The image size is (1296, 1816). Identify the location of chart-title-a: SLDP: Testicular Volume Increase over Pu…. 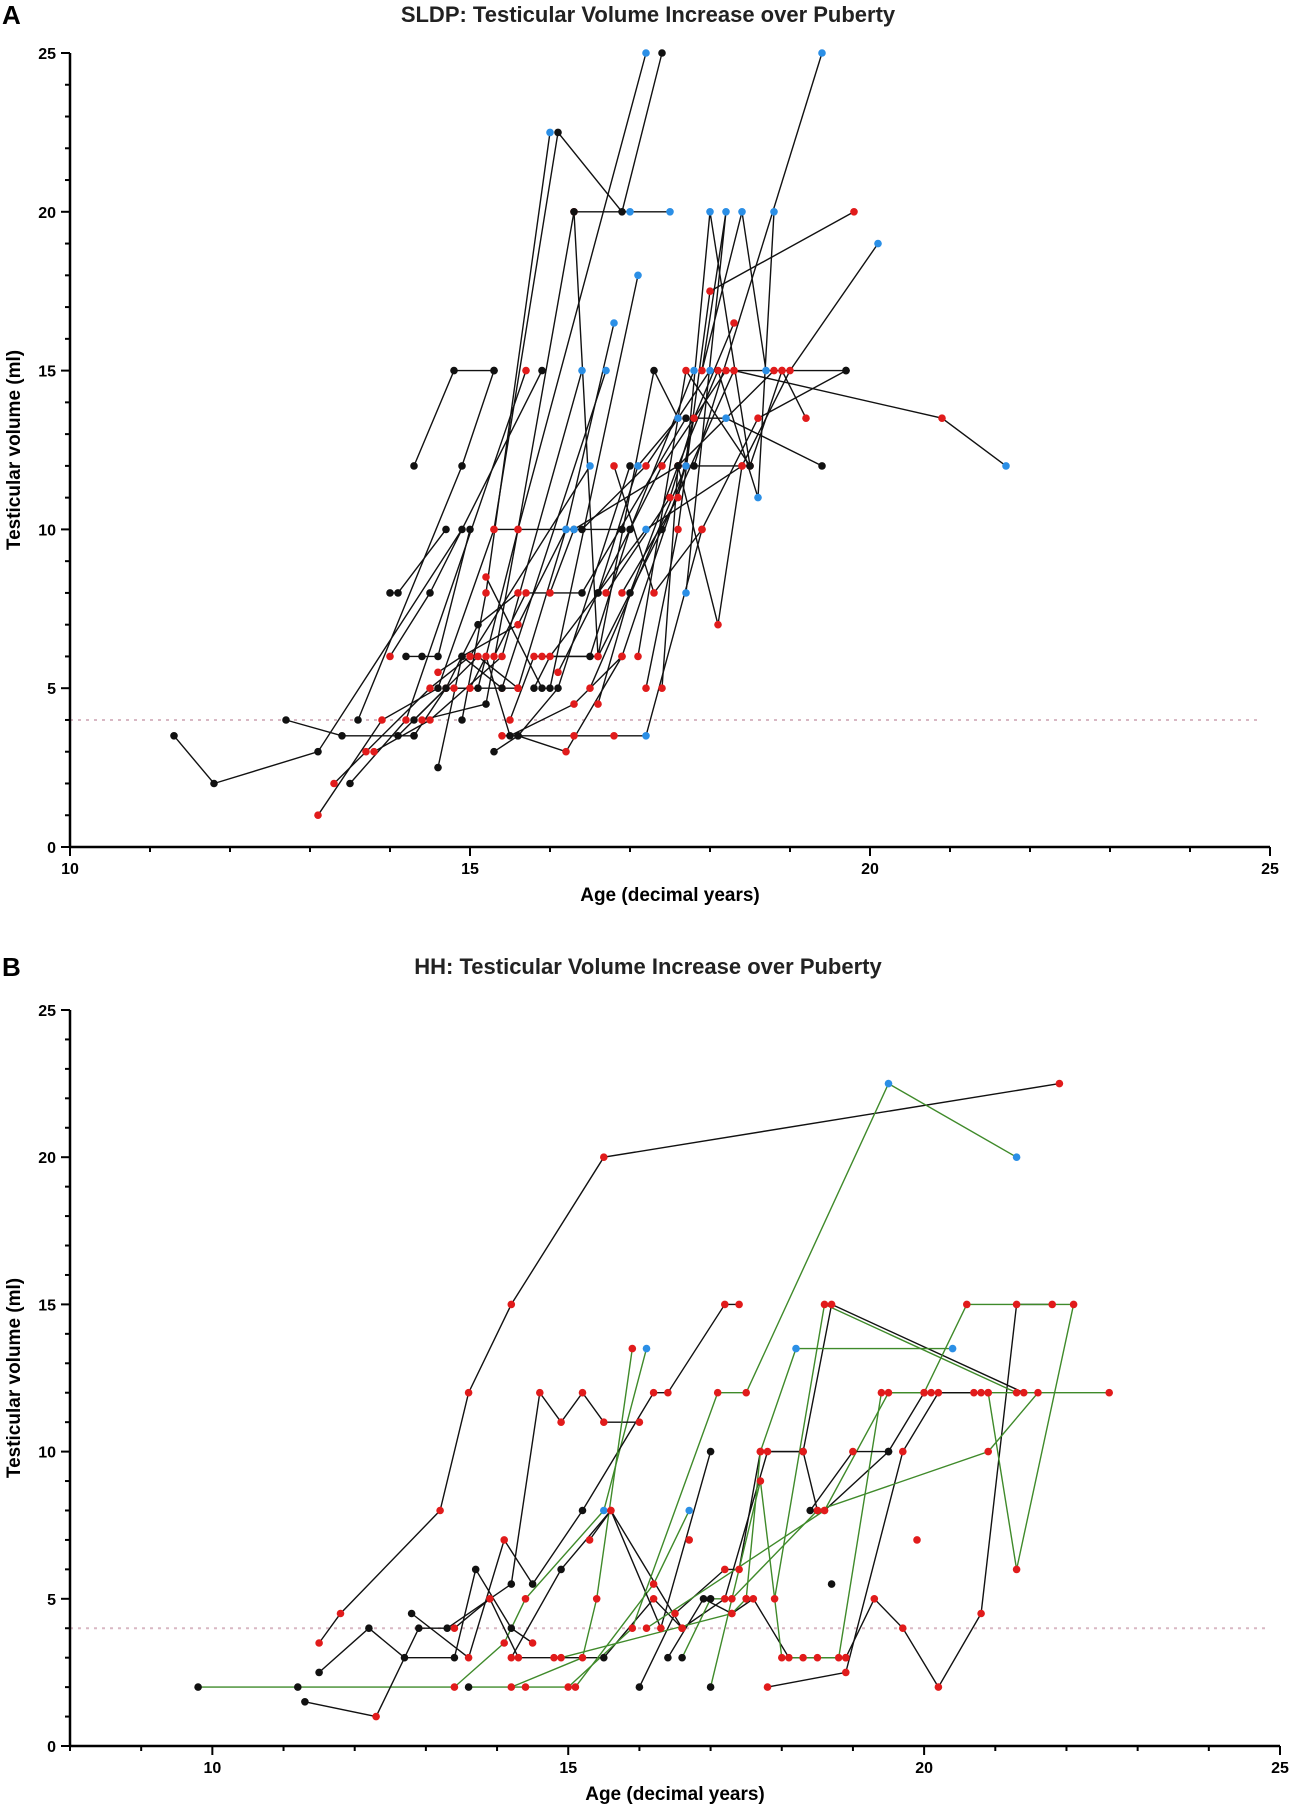
(648, 14).